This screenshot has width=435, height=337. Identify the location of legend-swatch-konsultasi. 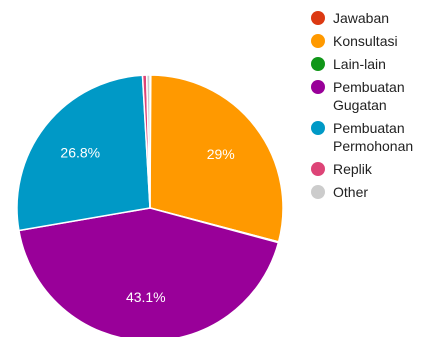
(318, 41).